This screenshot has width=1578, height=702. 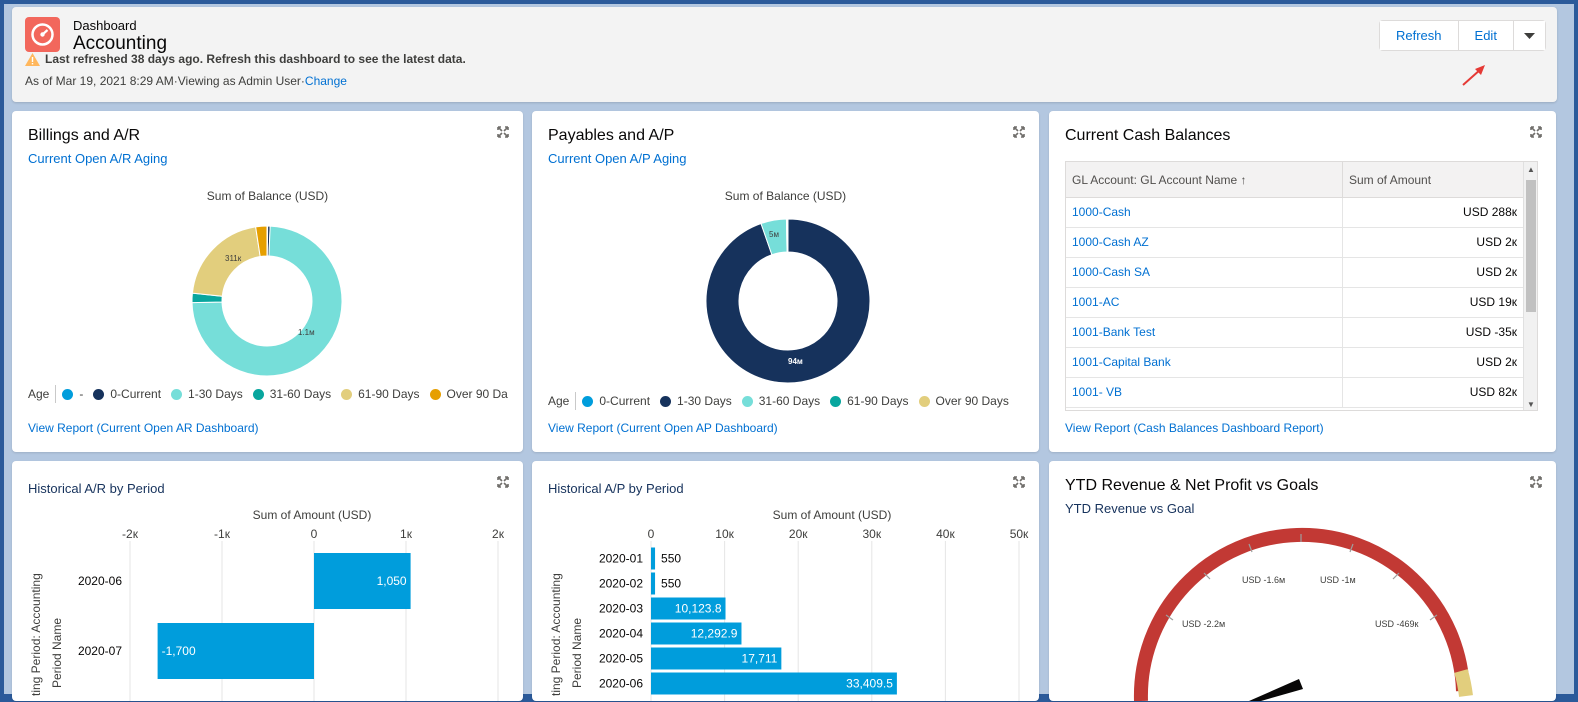 I want to click on chart-label: Sum of Balance (USD), so click(x=267, y=196).